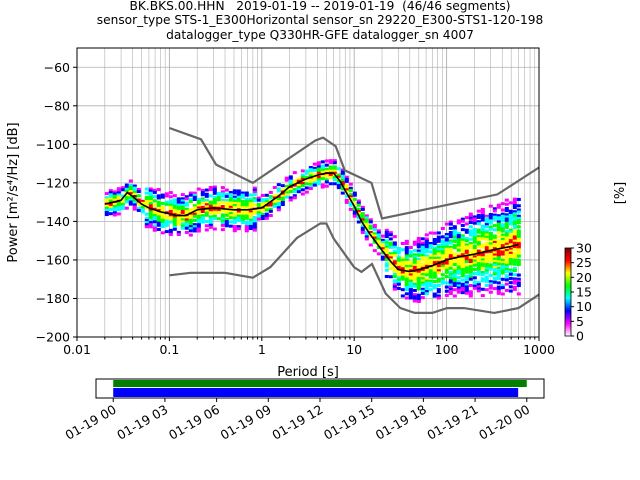 This screenshot has height=480, width=640. What do you see at coordinates (311, 222) in the screenshot?
I see `mode-line` at bounding box center [311, 222].